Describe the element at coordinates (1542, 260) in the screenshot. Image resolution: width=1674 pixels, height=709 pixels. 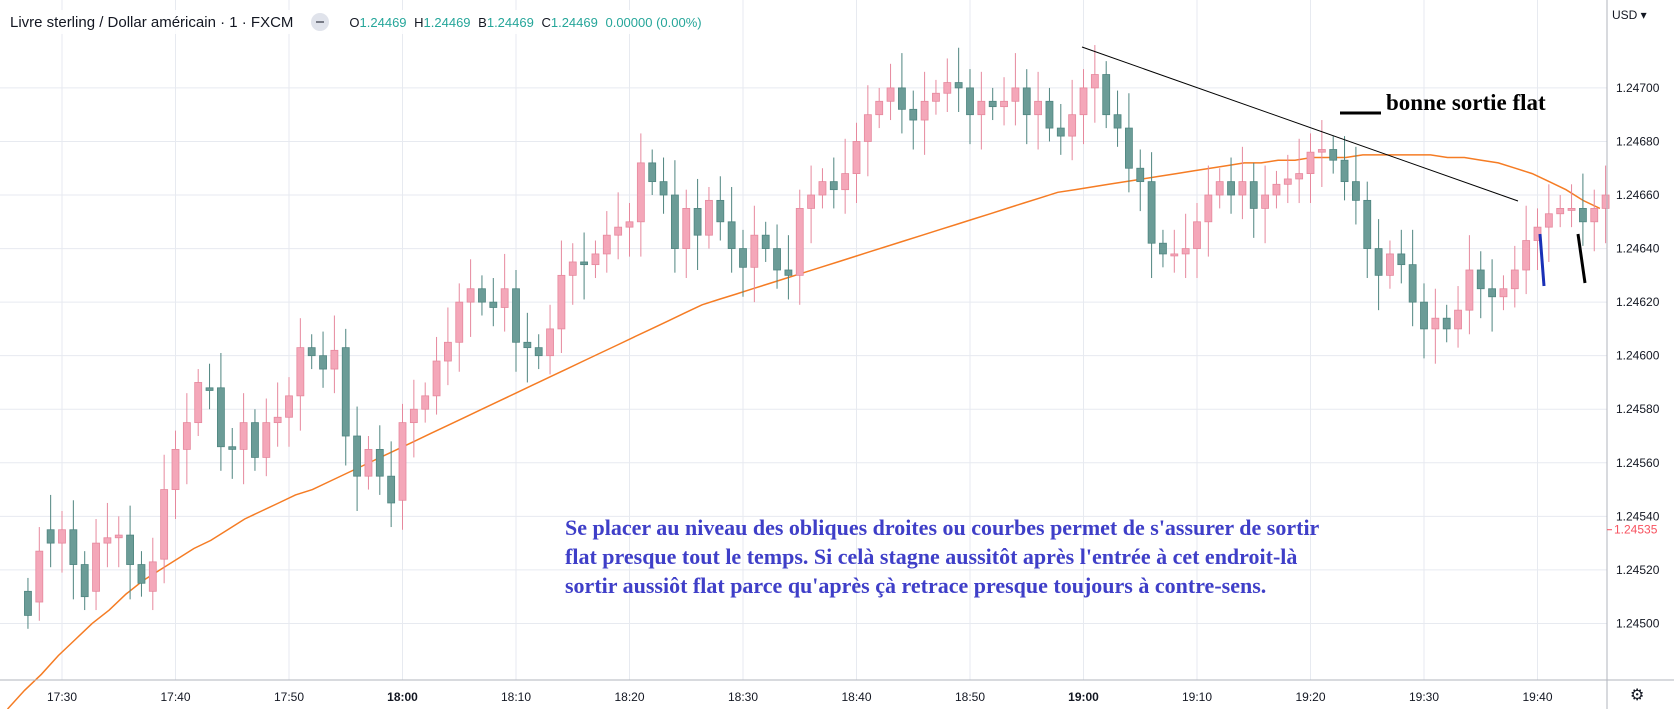
I see `exit-marker-blue` at that location.